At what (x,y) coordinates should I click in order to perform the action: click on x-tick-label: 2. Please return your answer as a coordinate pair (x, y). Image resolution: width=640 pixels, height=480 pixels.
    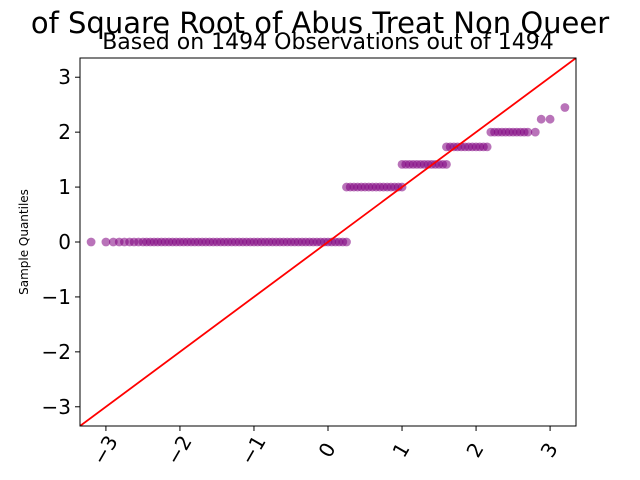
    Looking at the image, I should click on (474, 449).